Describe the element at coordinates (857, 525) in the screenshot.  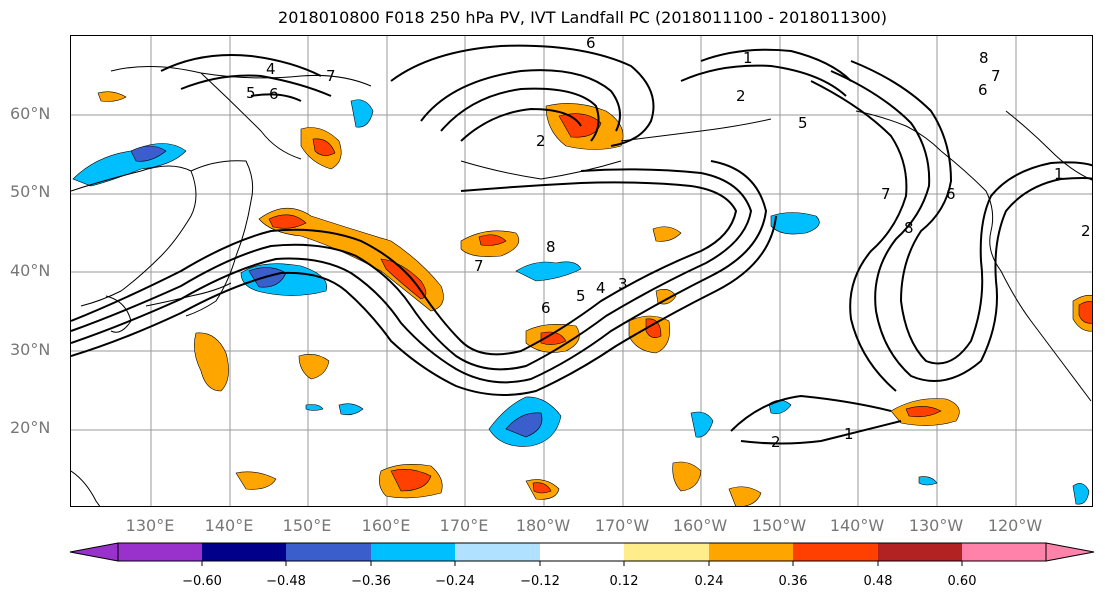
I see `lon-label-140w: 140°W` at that location.